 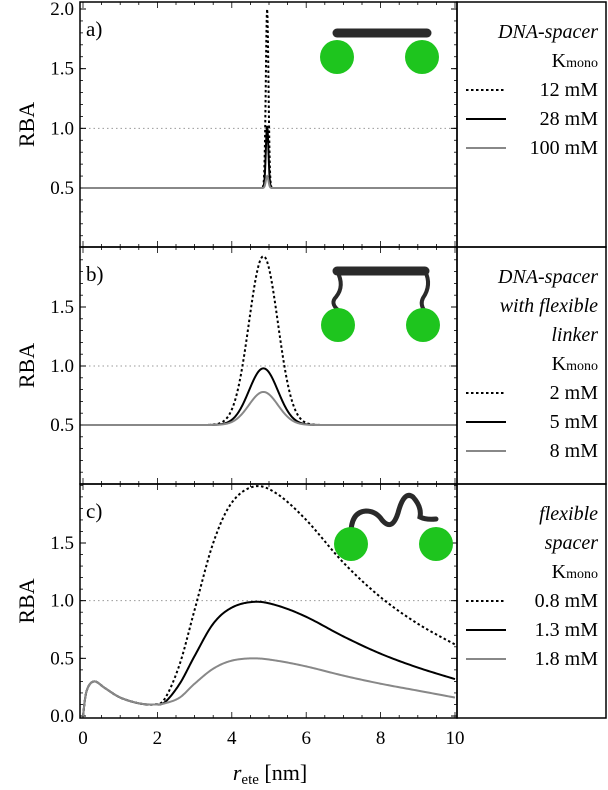 I want to click on panel-label: a), so click(x=94, y=29).